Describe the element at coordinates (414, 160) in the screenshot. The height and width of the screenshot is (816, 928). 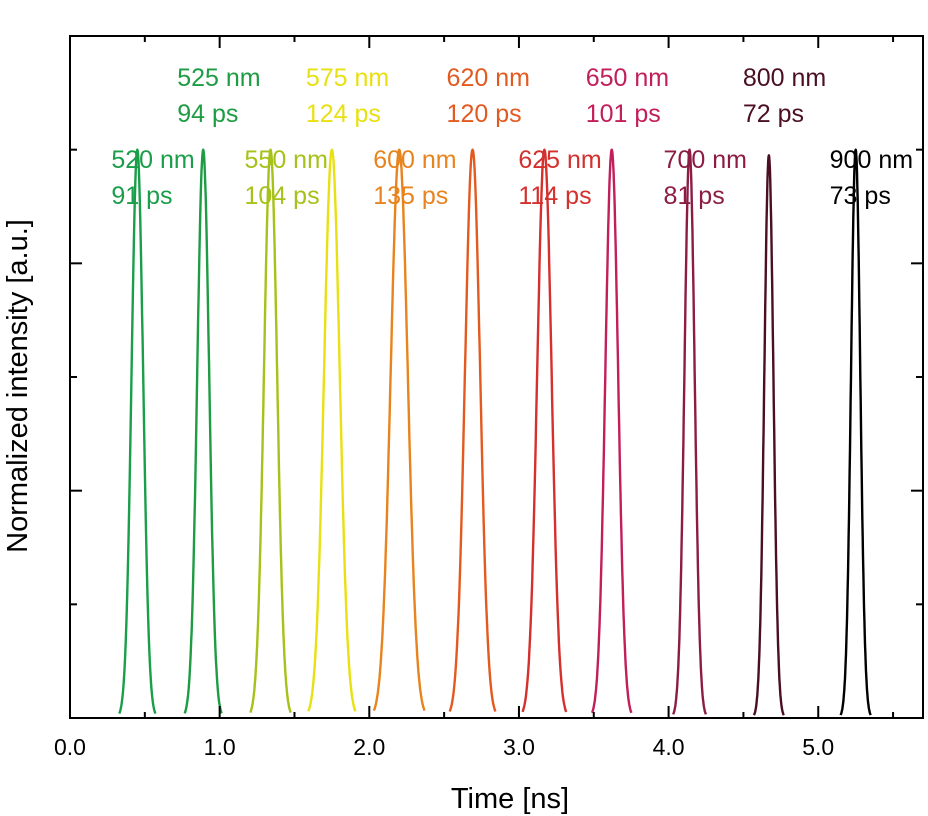
I see `pulse-wavelength-label: 600 nm` at that location.